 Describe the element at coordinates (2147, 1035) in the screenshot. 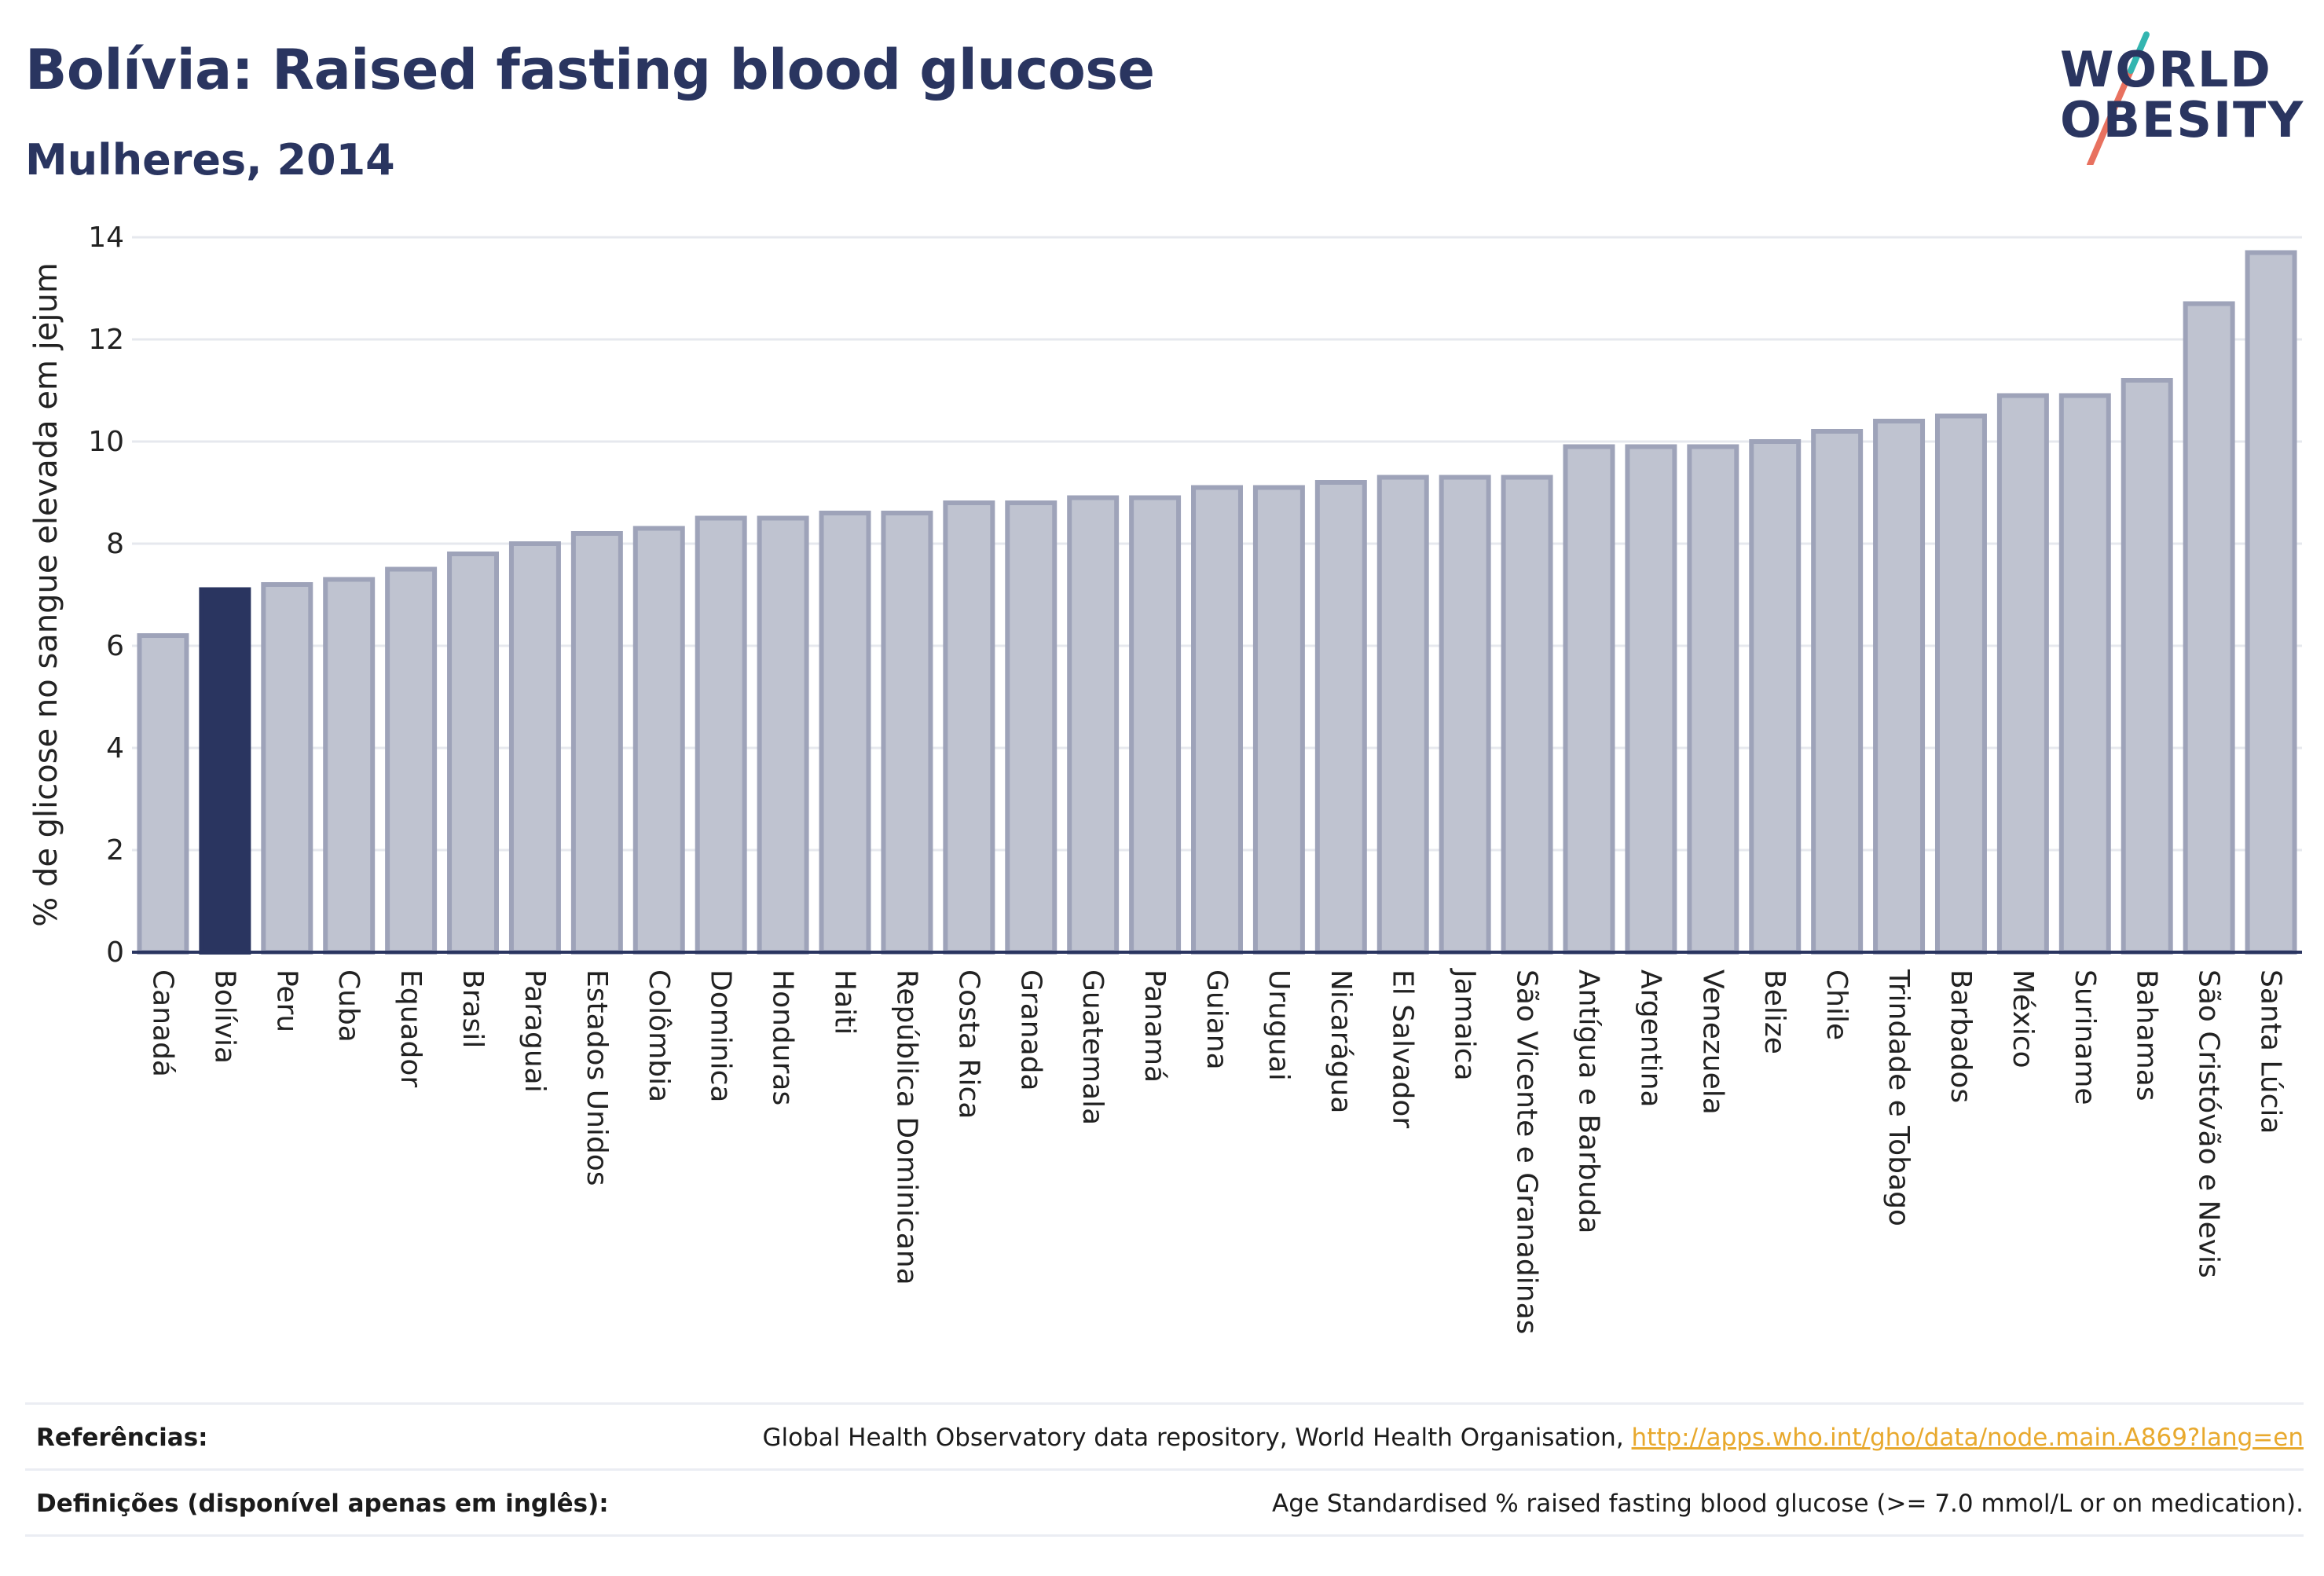

I see `x-tick-label: Bahamas` at that location.